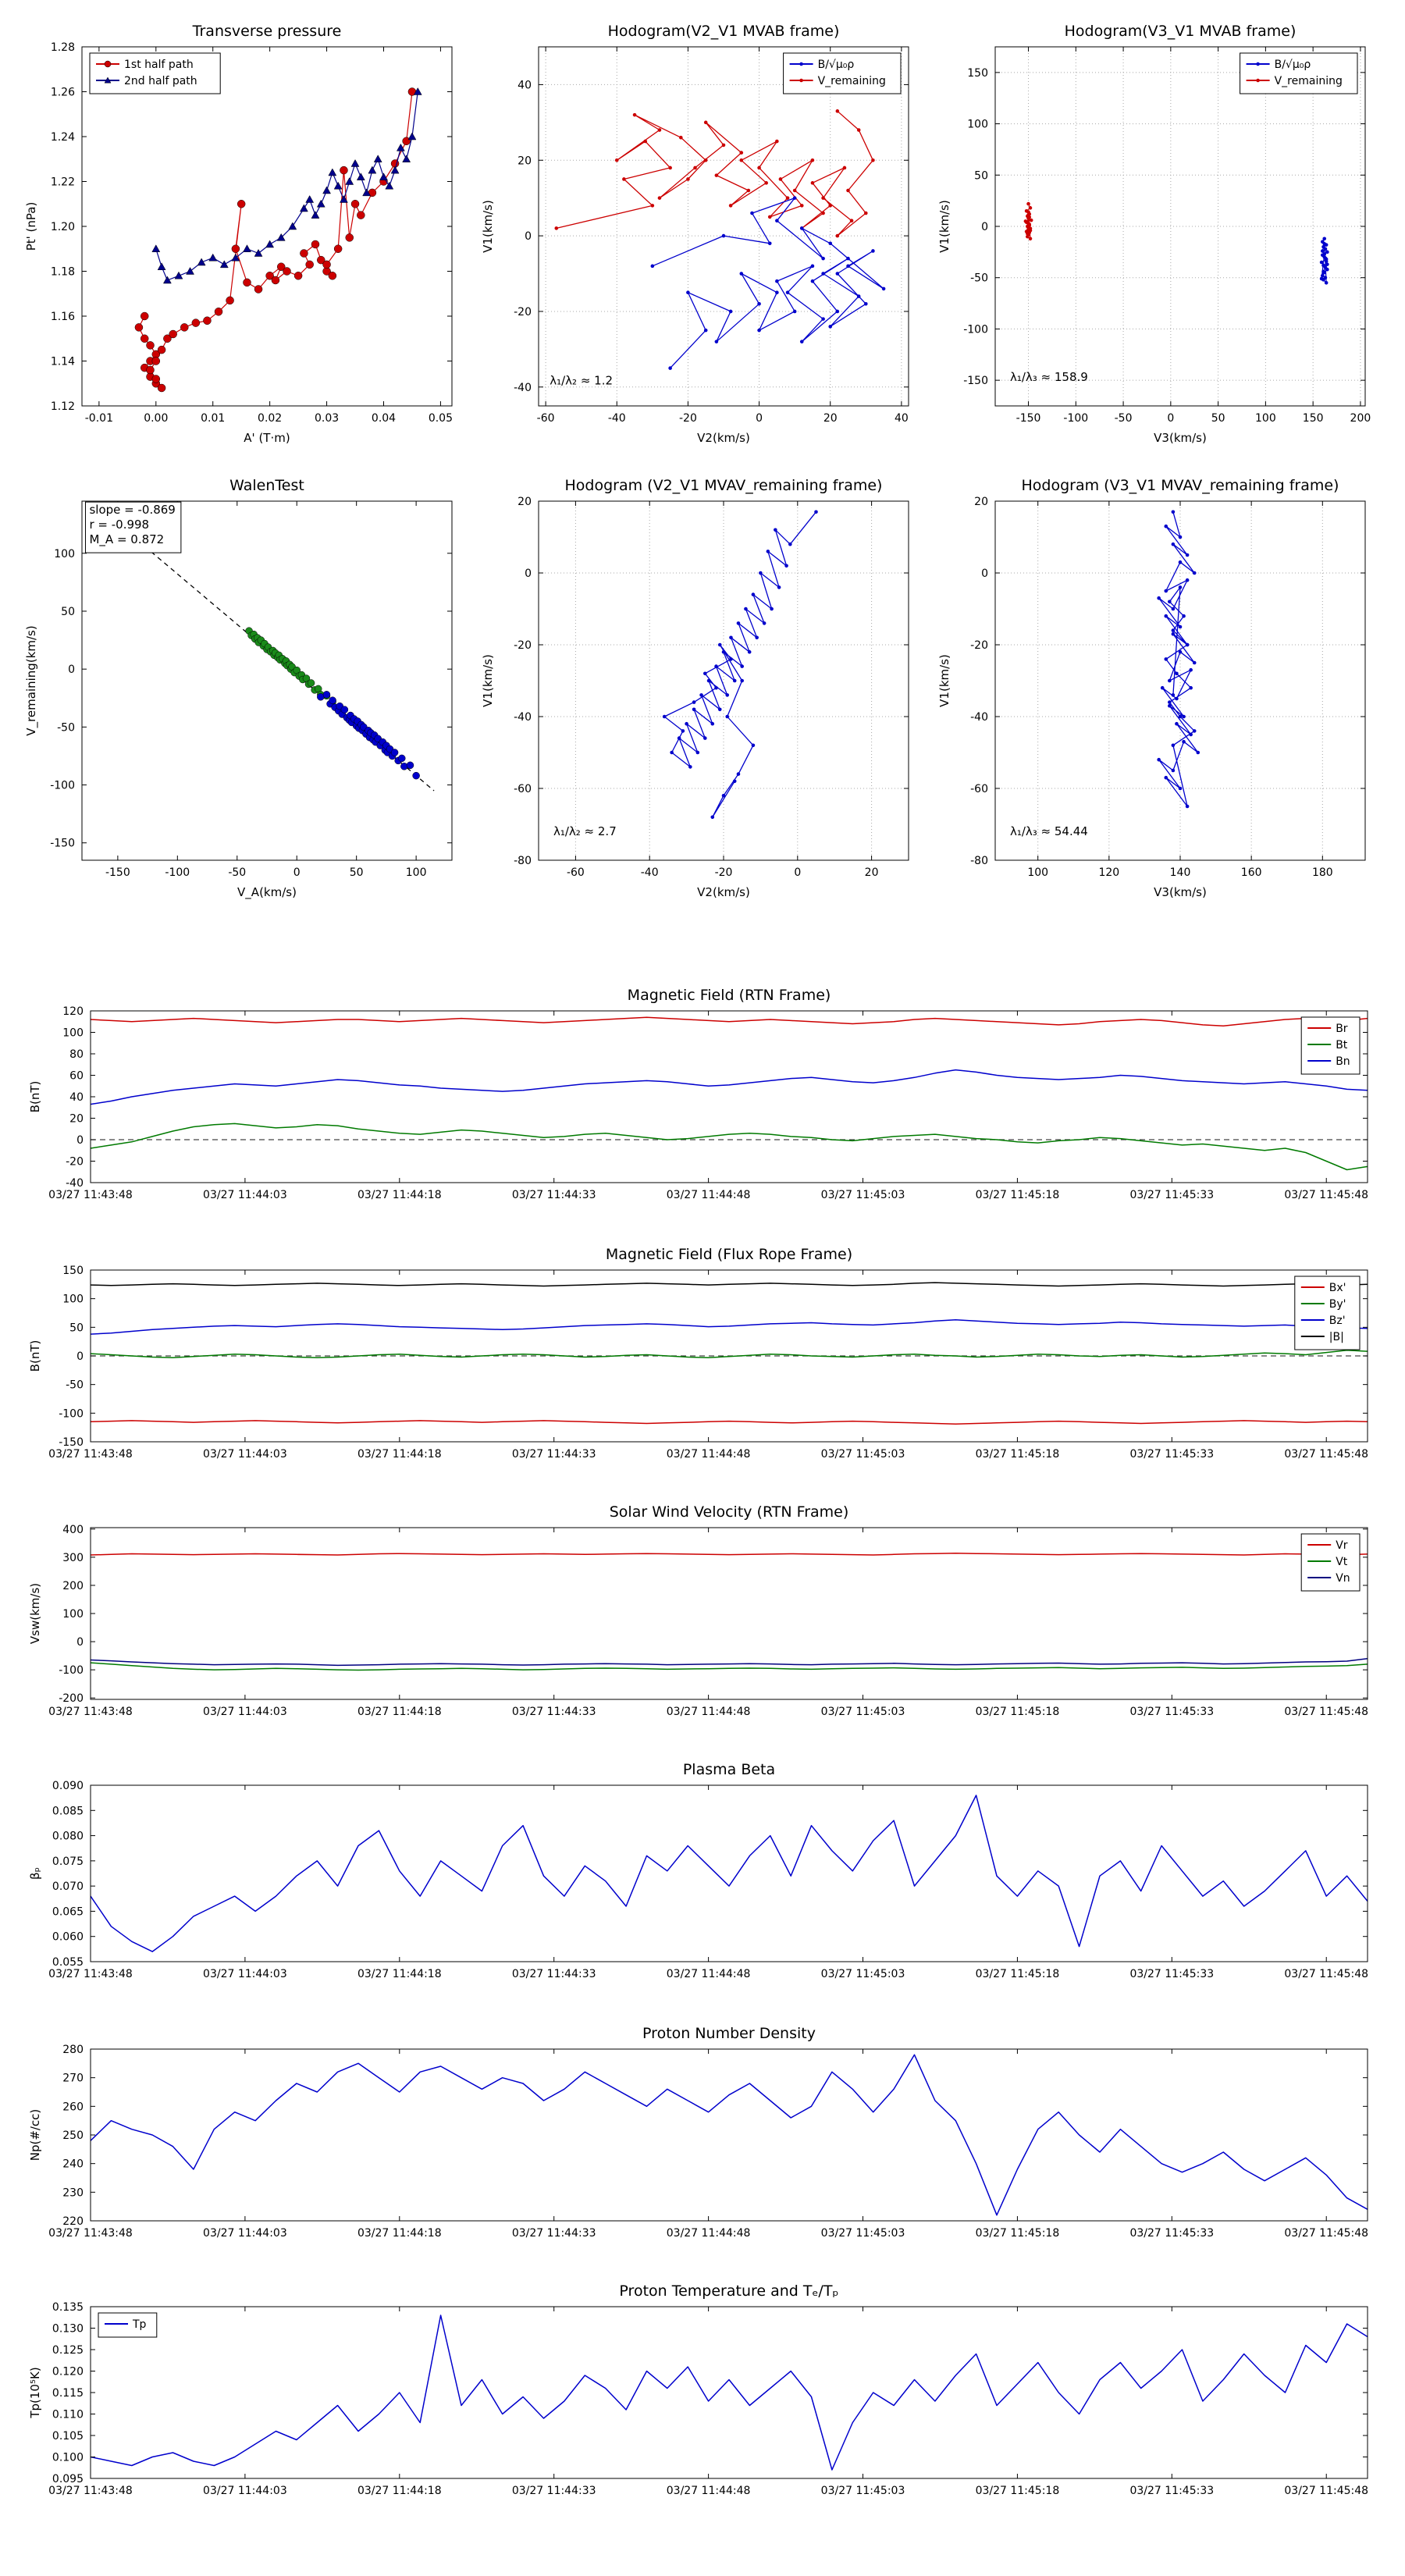  What do you see at coordinates (1251, 872) in the screenshot?
I see `svg-text: 160` at bounding box center [1251, 872].